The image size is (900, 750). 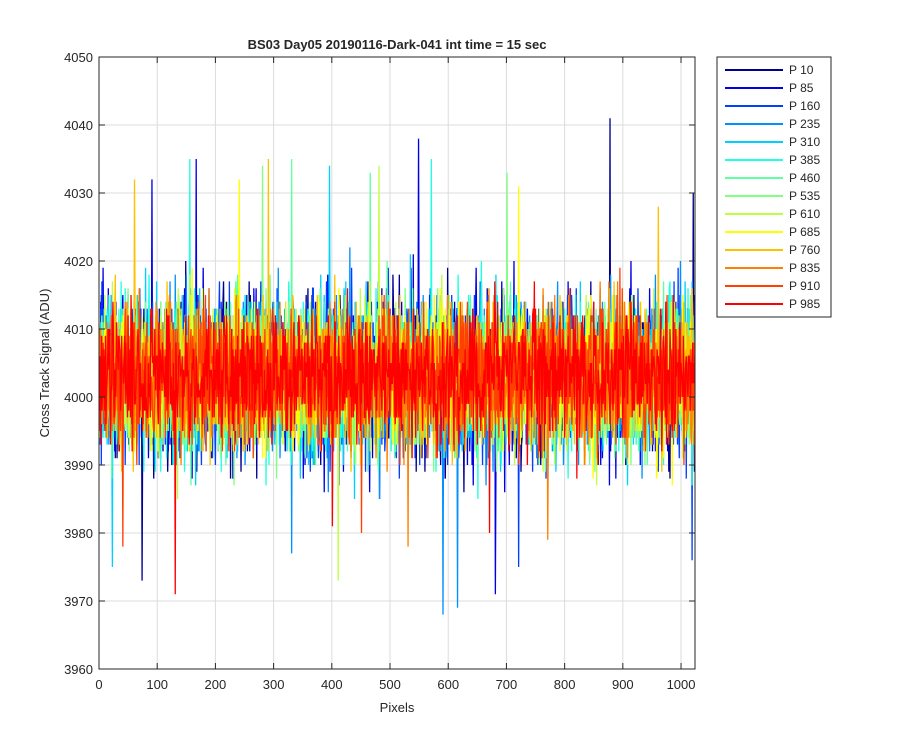 I want to click on legend-label: P 535, so click(x=804, y=196).